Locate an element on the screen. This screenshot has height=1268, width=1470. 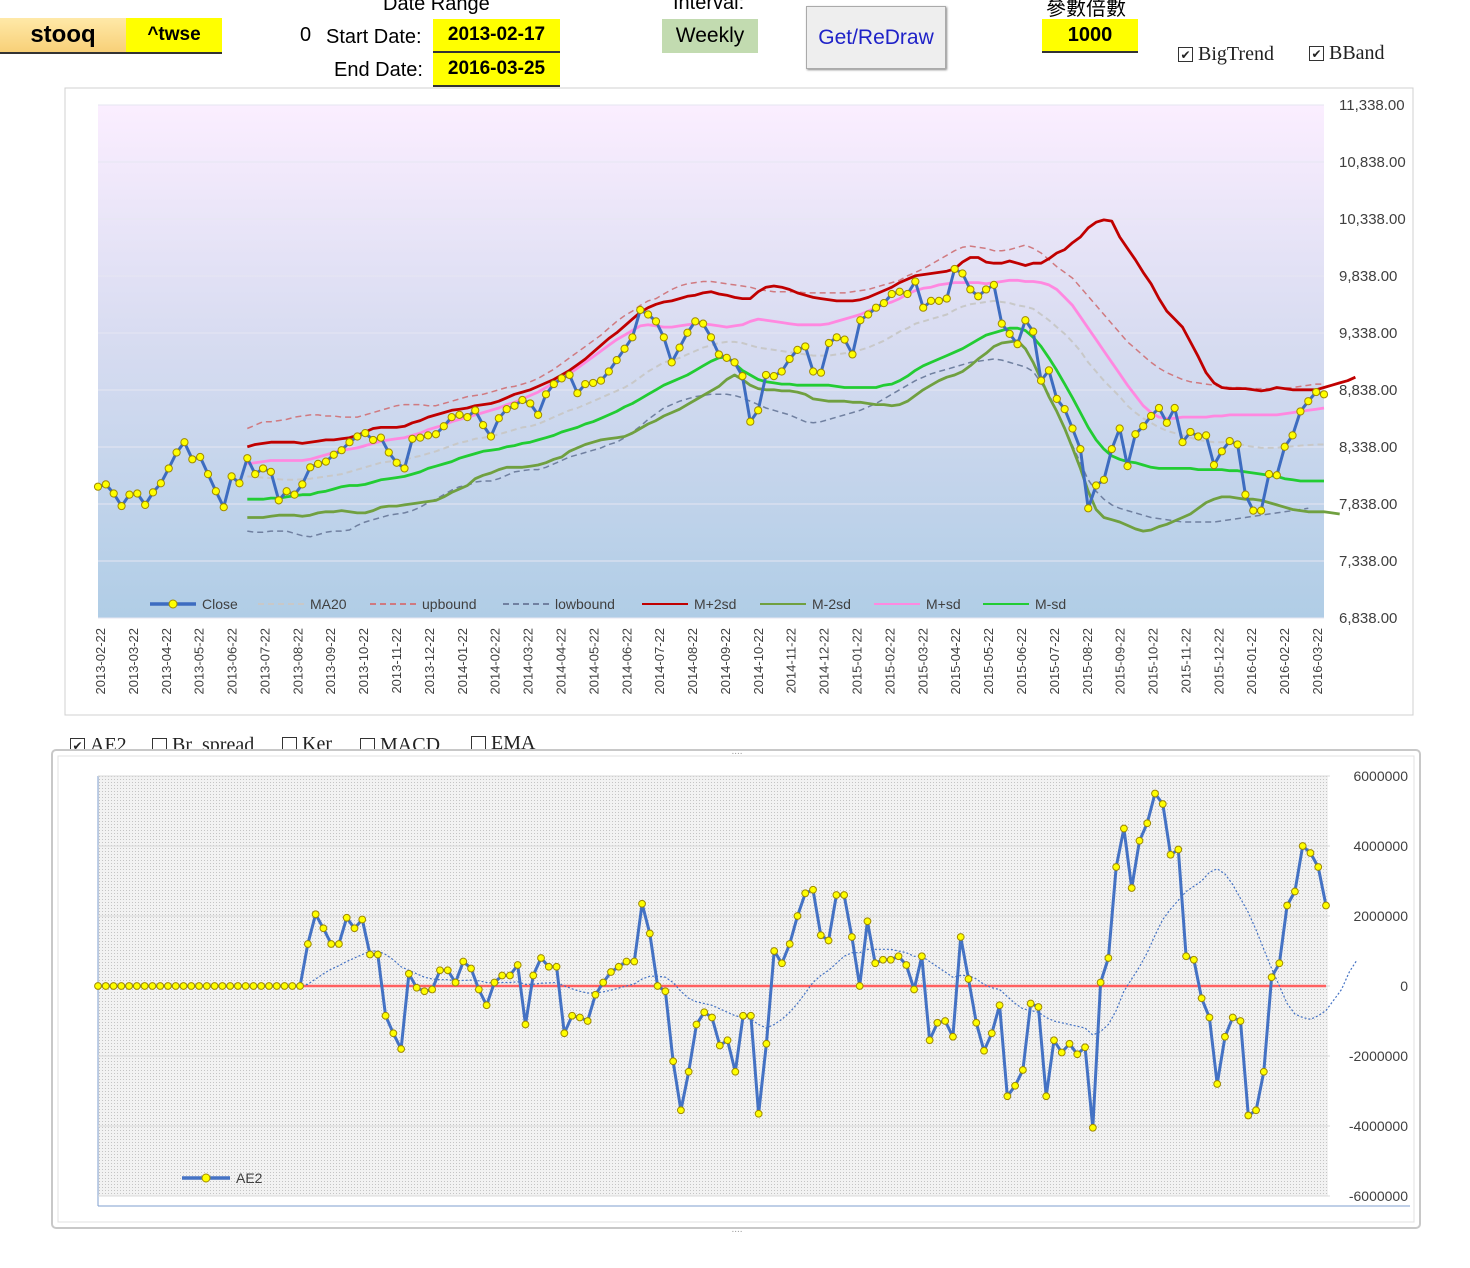
zero-cell: 0 is located at coordinates (306, 35).